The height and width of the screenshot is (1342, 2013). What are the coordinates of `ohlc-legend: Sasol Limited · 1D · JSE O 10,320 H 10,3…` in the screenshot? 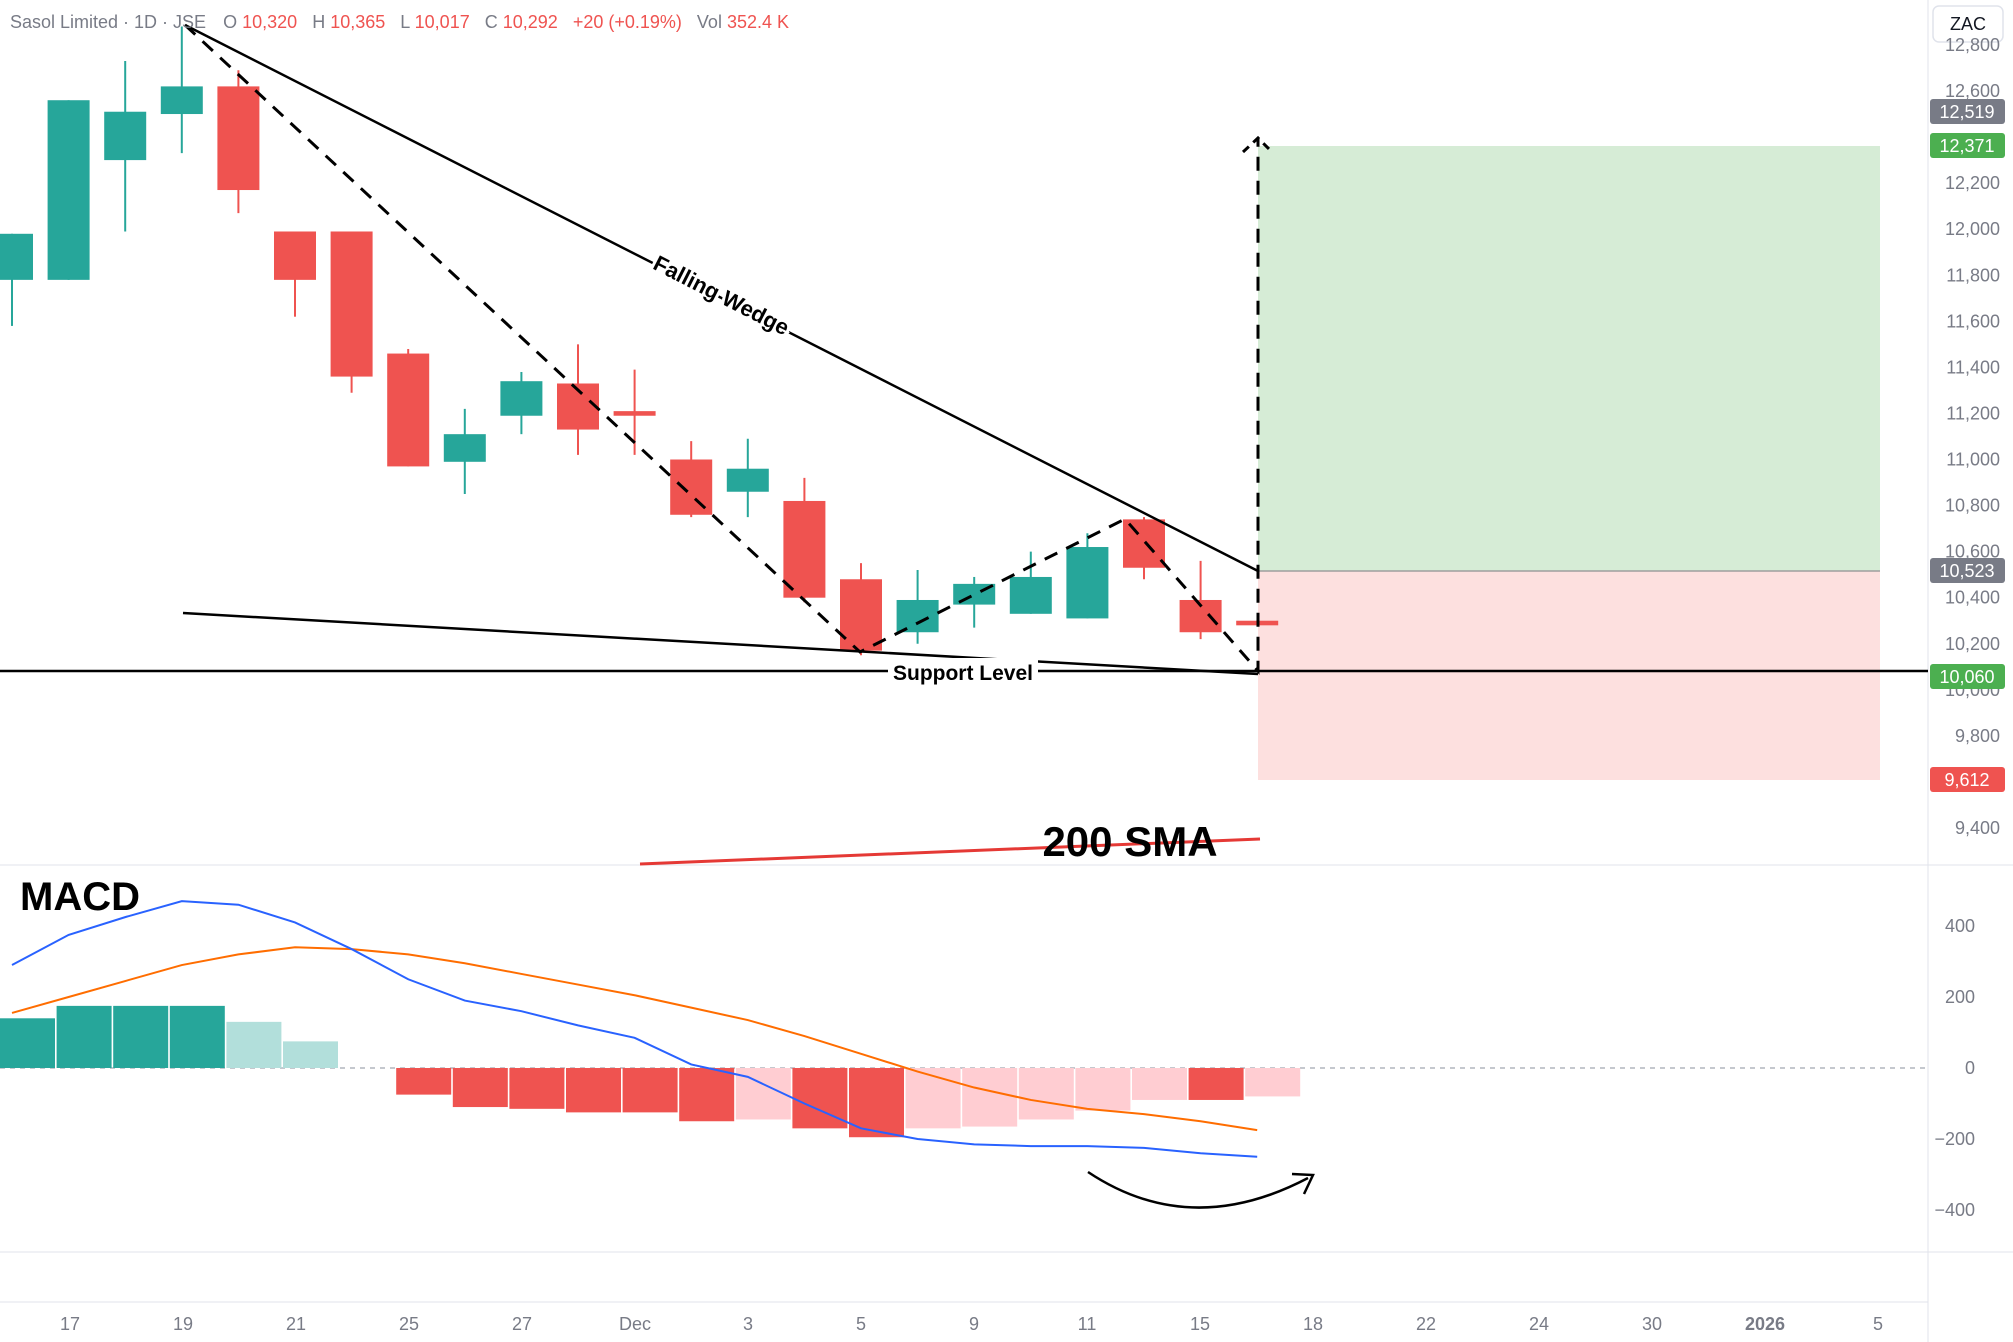 It's located at (399, 22).